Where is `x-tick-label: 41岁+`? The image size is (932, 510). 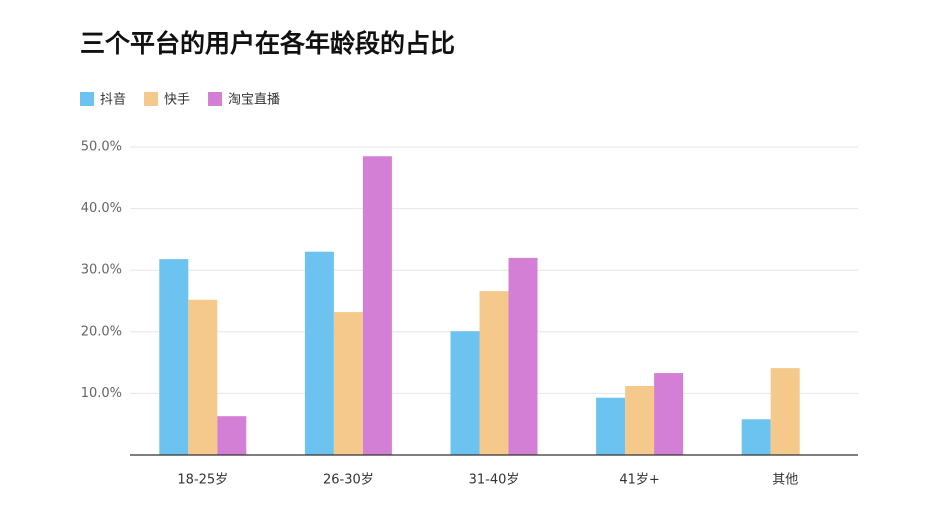
x-tick-label: 41岁+ is located at coordinates (639, 480).